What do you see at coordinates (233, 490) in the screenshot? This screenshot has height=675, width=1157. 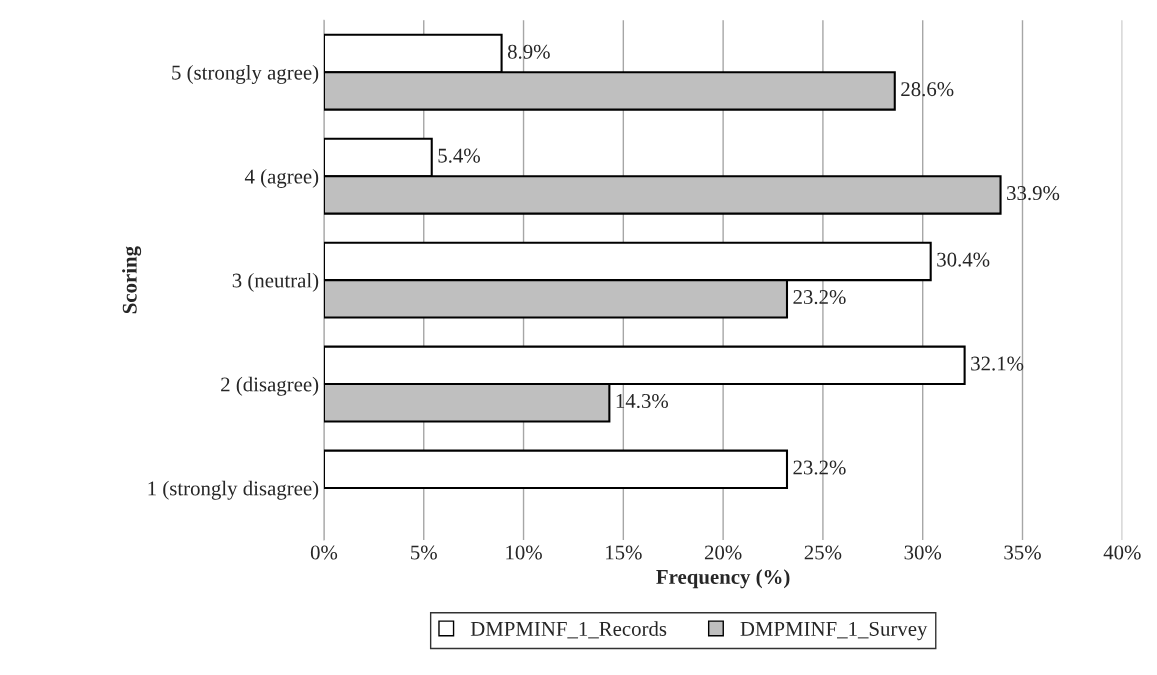 I see `y-tick-label: 1 (strongly disagree)` at bounding box center [233, 490].